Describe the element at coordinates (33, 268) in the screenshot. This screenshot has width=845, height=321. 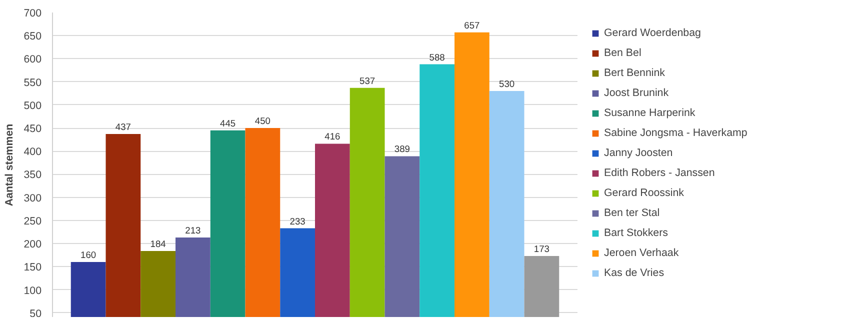
I see `y-tick-label: 150` at that location.